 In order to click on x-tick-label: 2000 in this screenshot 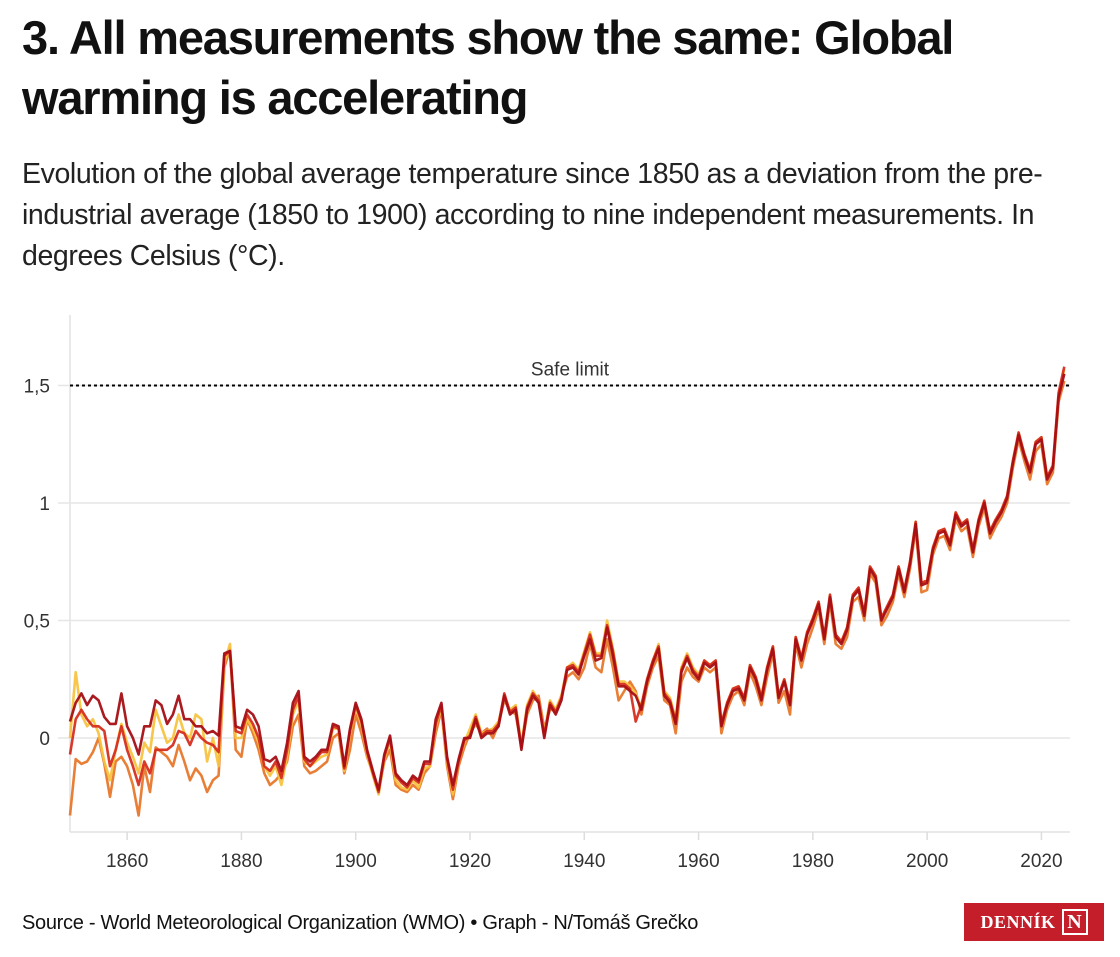, I will do `click(927, 861)`.